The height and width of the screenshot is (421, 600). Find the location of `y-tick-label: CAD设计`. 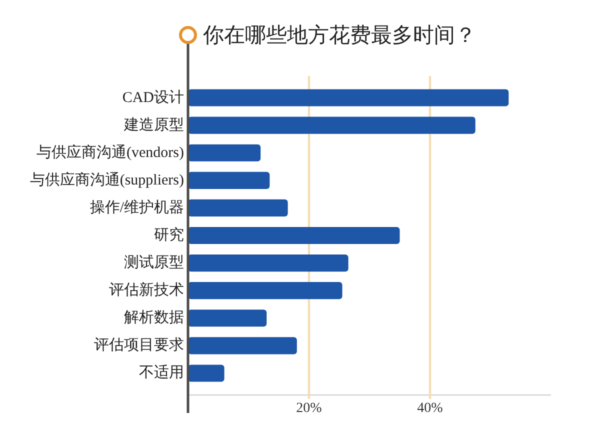

y-tick-label: CAD设计 is located at coordinates (153, 97).